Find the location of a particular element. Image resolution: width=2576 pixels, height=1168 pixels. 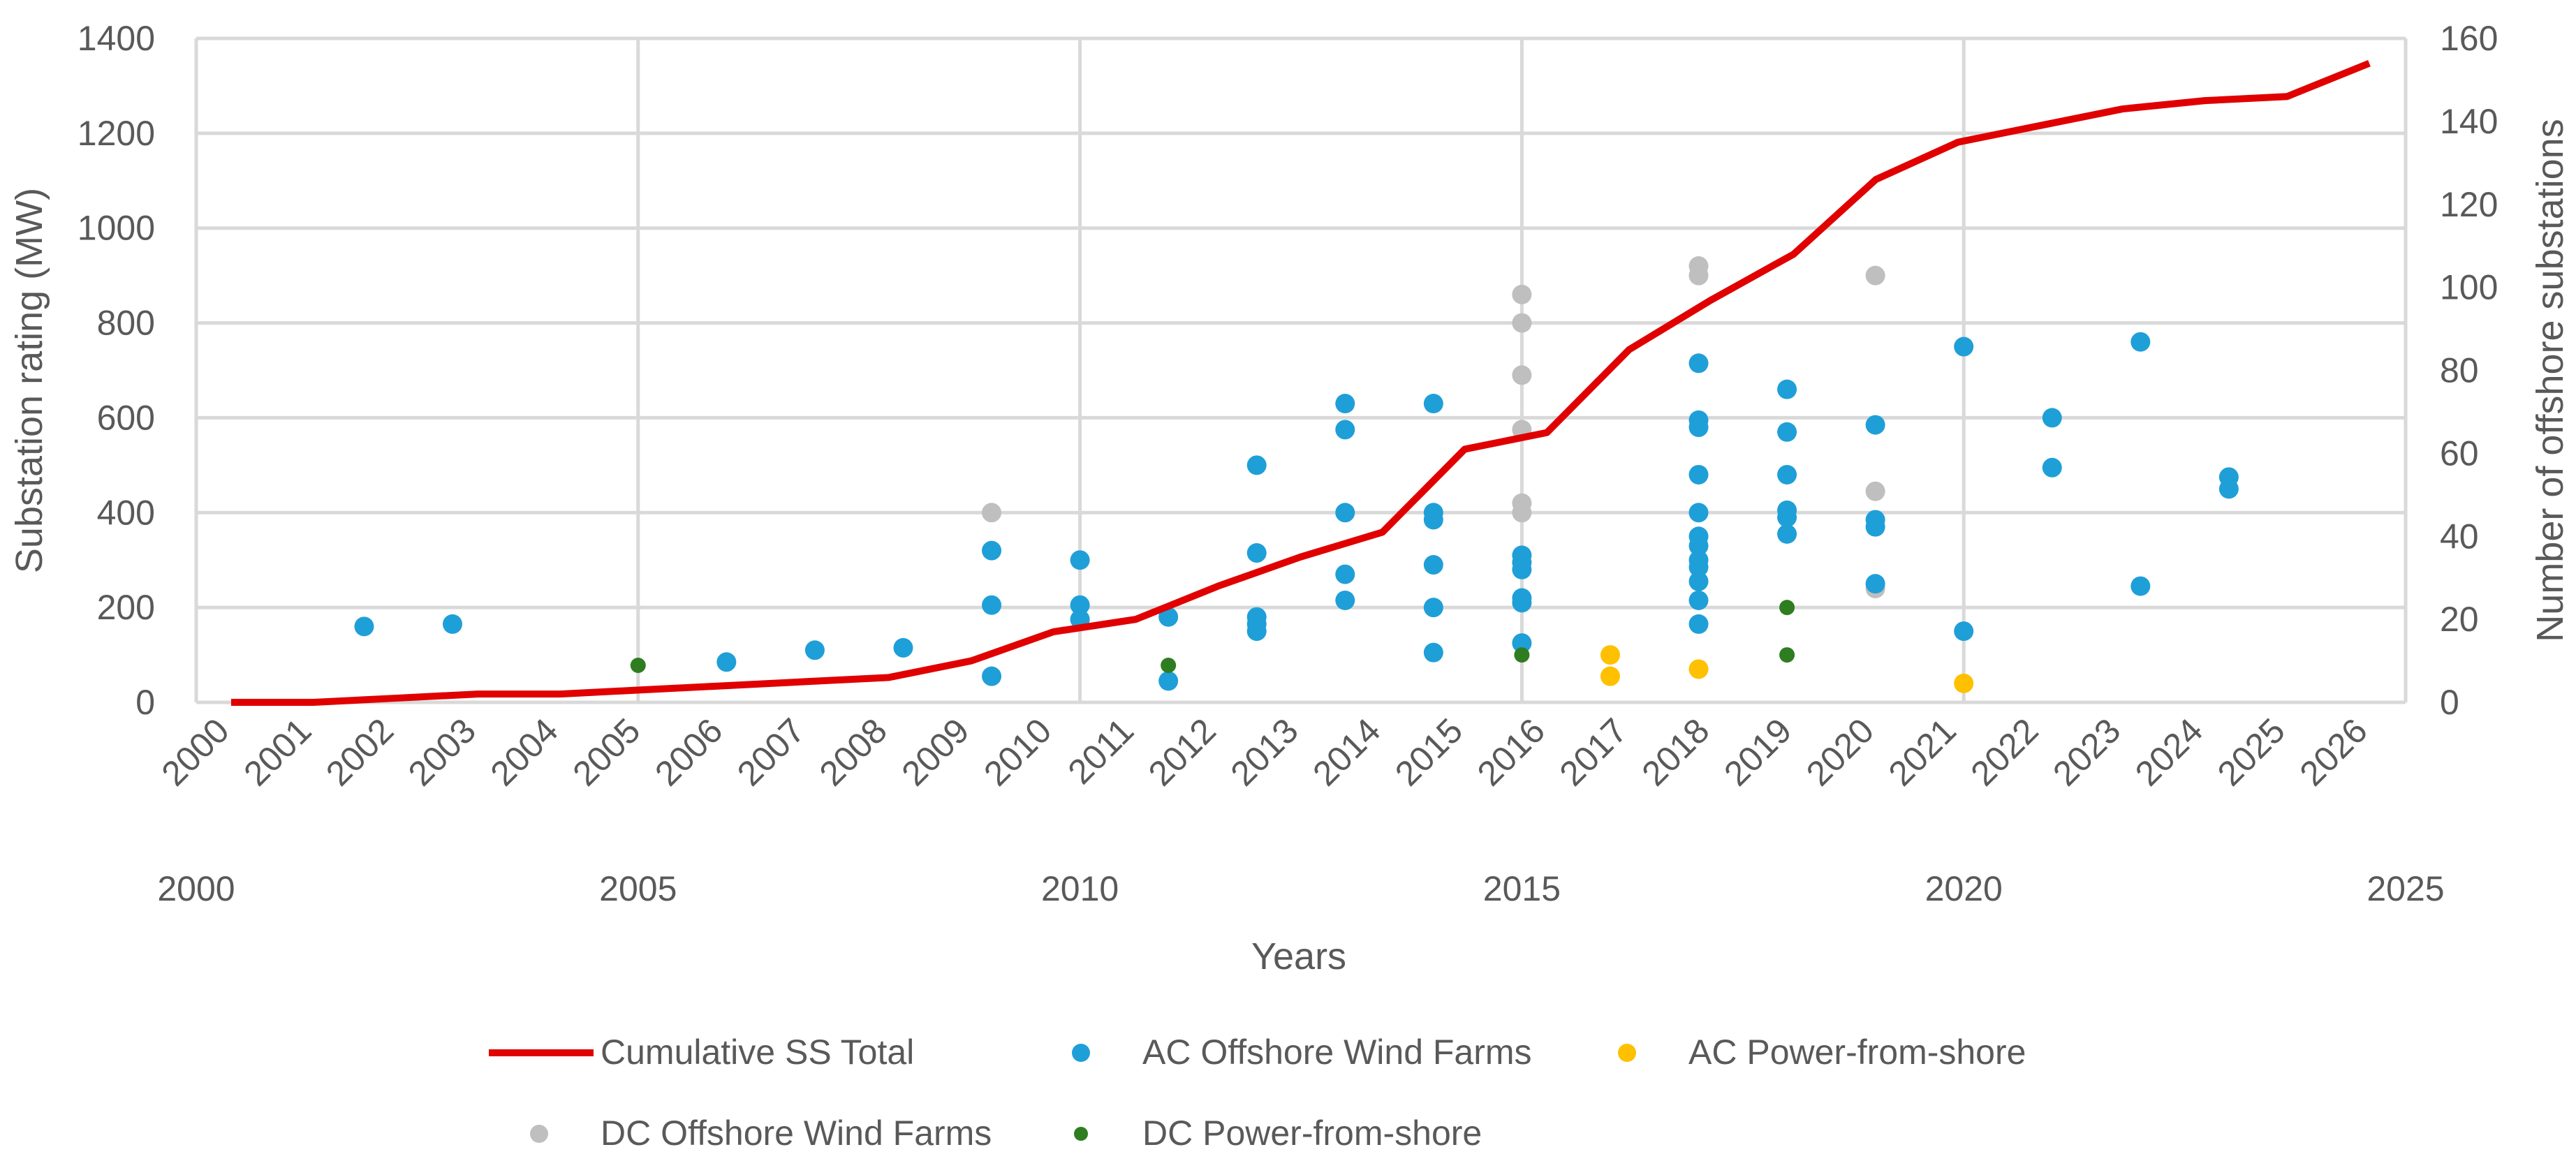

category-tick-label: 2023 is located at coordinates (2086, 752).